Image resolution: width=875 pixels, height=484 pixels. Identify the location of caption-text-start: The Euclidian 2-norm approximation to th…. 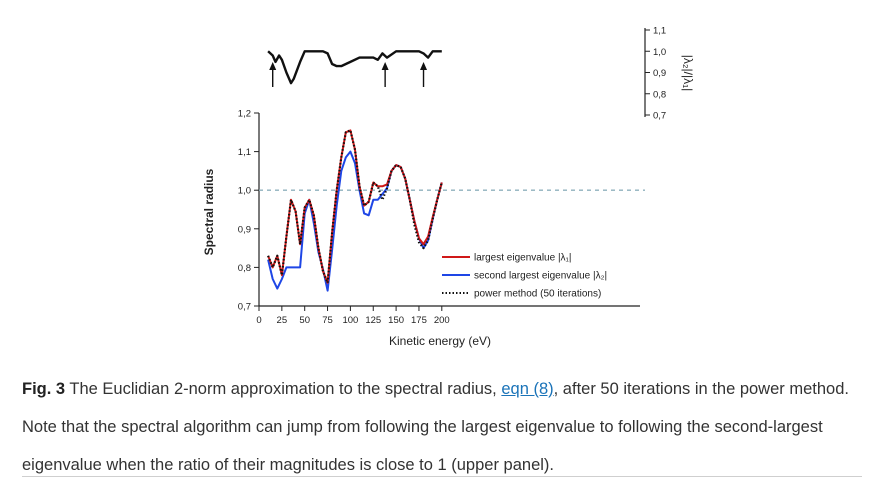
(283, 389).